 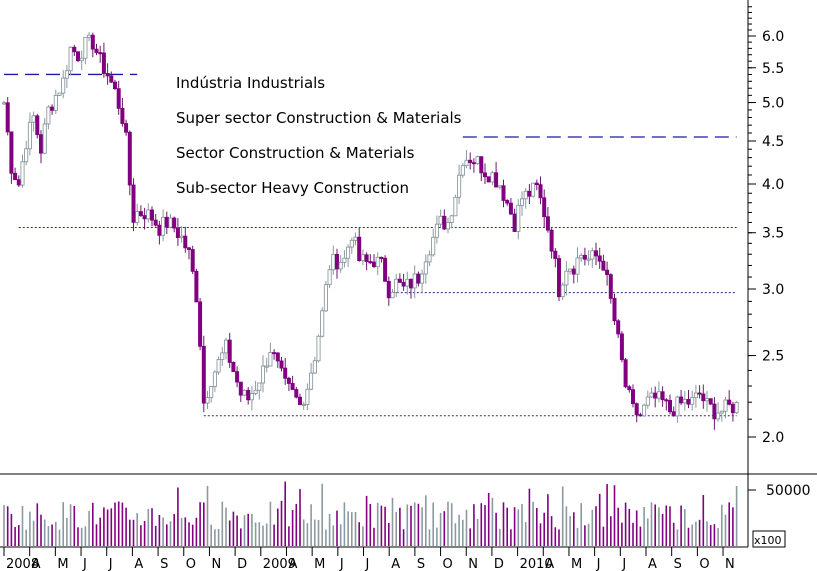 I want to click on month-label: N, so click(x=216, y=564).